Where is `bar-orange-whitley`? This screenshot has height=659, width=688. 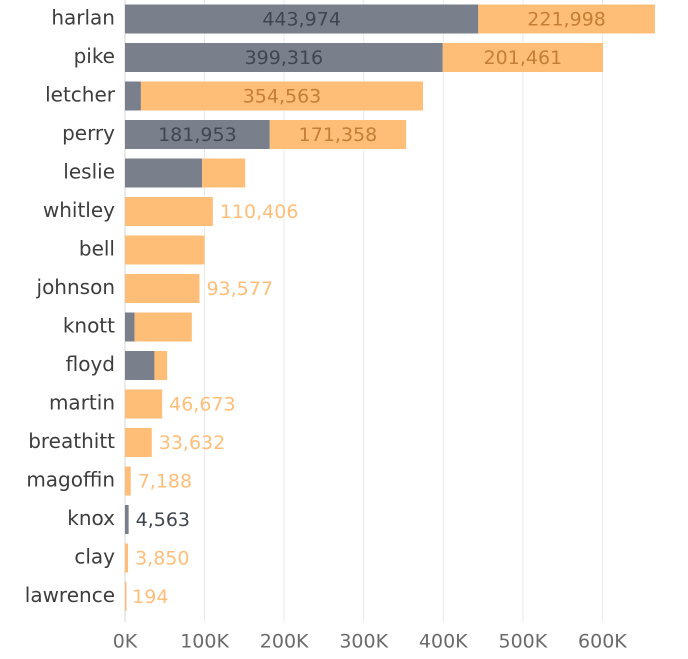 bar-orange-whitley is located at coordinates (169, 211).